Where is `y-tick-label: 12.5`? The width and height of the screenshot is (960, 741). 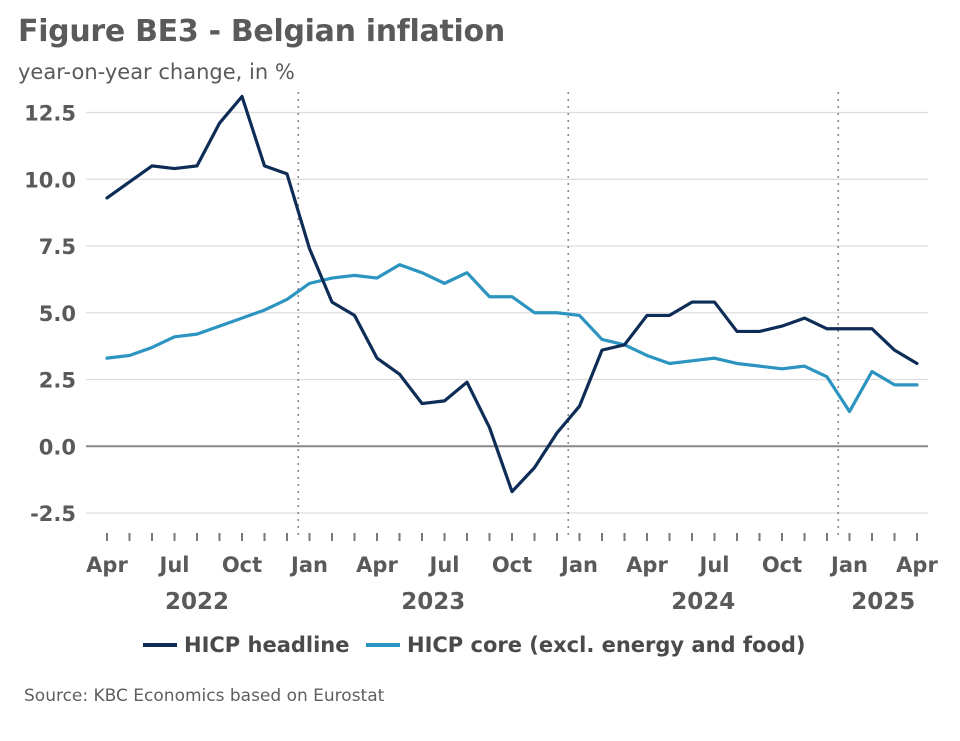 y-tick-label: 12.5 is located at coordinates (50, 114).